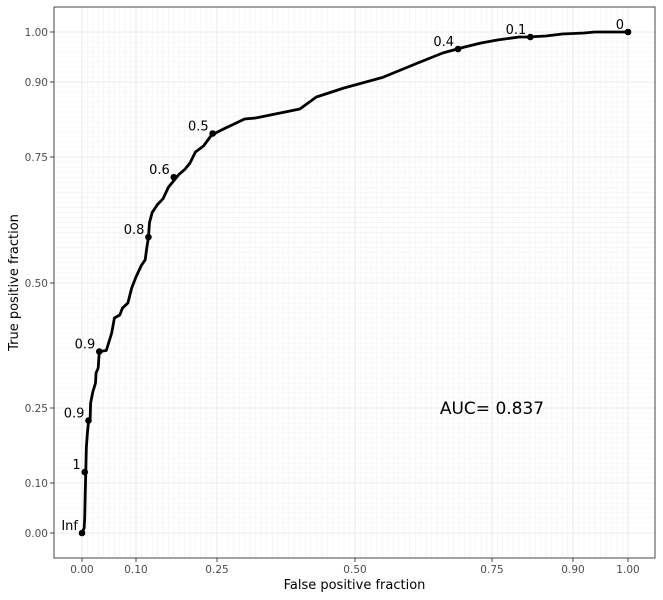 This screenshot has height=600, width=663. Describe the element at coordinates (516, 30) in the screenshot. I see `threshold-label: 0.1` at that location.